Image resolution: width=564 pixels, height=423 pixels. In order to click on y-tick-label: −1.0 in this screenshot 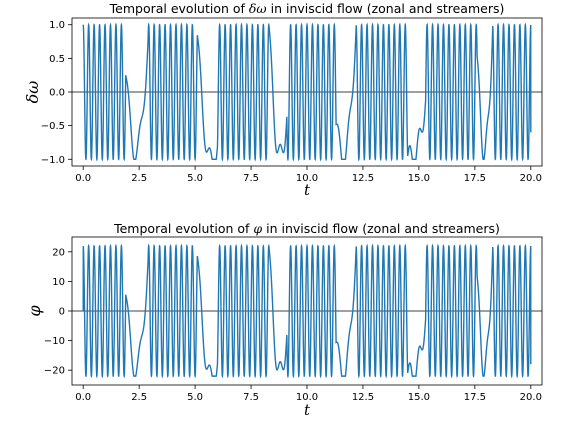, I will do `click(53, 160)`.